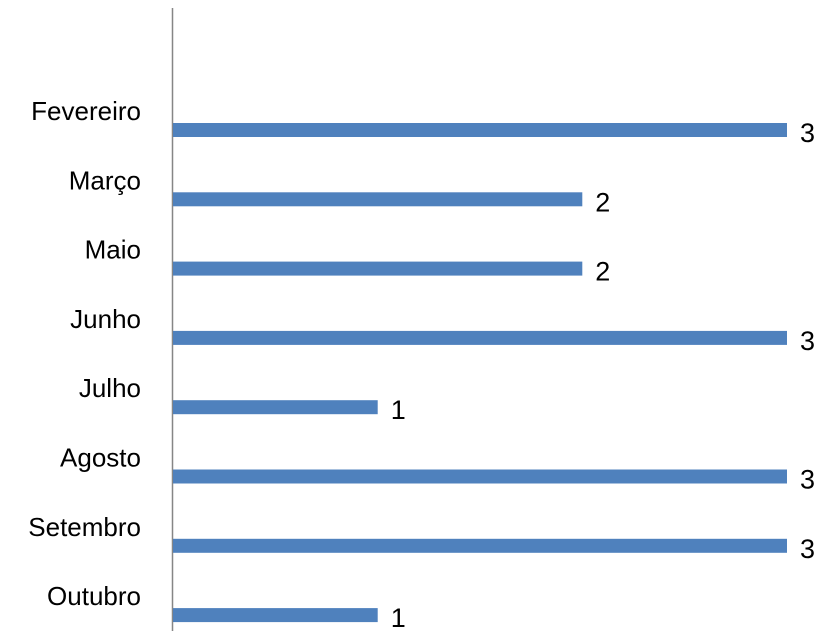 Image resolution: width=827 pixels, height=631 pixels. What do you see at coordinates (807, 549) in the screenshot?
I see `data-label-7: 3` at bounding box center [807, 549].